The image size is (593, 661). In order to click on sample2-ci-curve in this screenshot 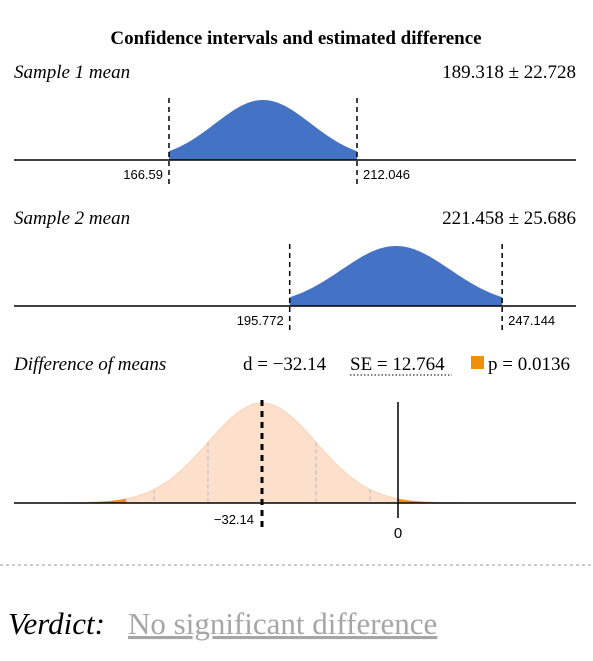, I will do `click(396, 276)`.